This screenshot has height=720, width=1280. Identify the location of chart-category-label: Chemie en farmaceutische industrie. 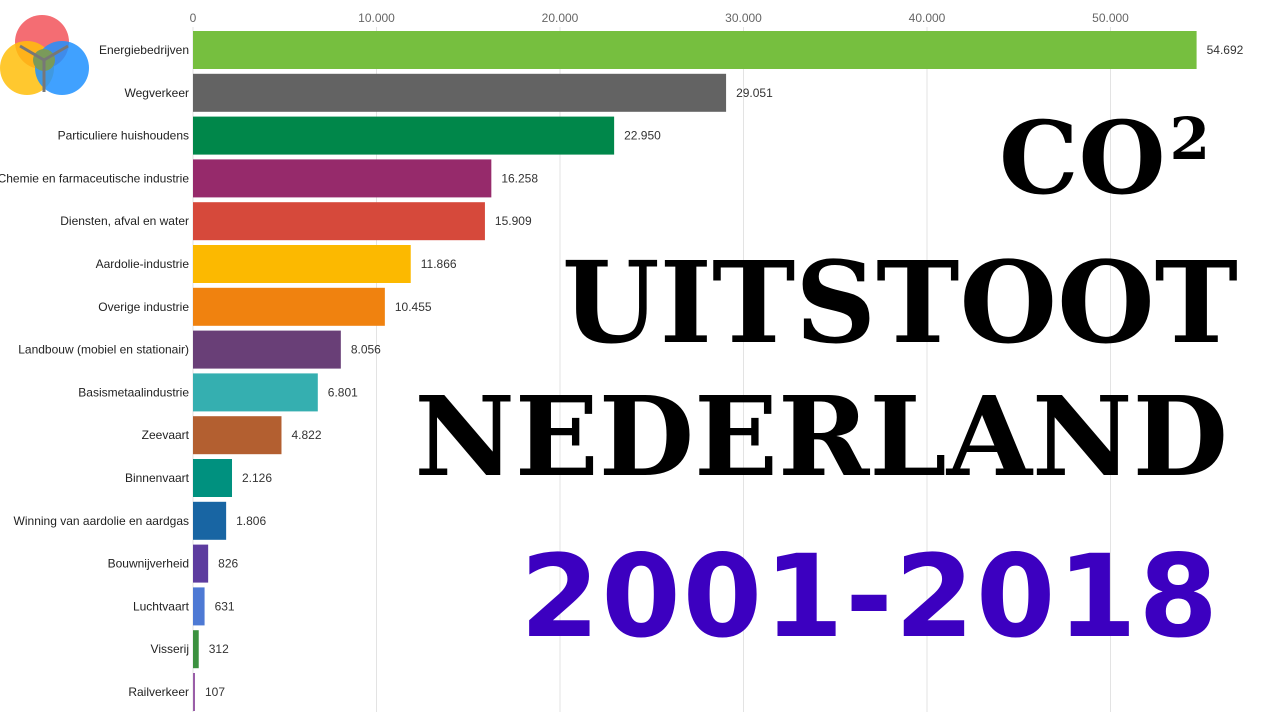
(94, 178).